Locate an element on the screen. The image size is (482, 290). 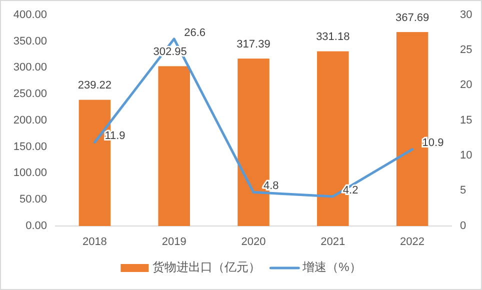
x-tick-label: 2022 is located at coordinates (412, 242).